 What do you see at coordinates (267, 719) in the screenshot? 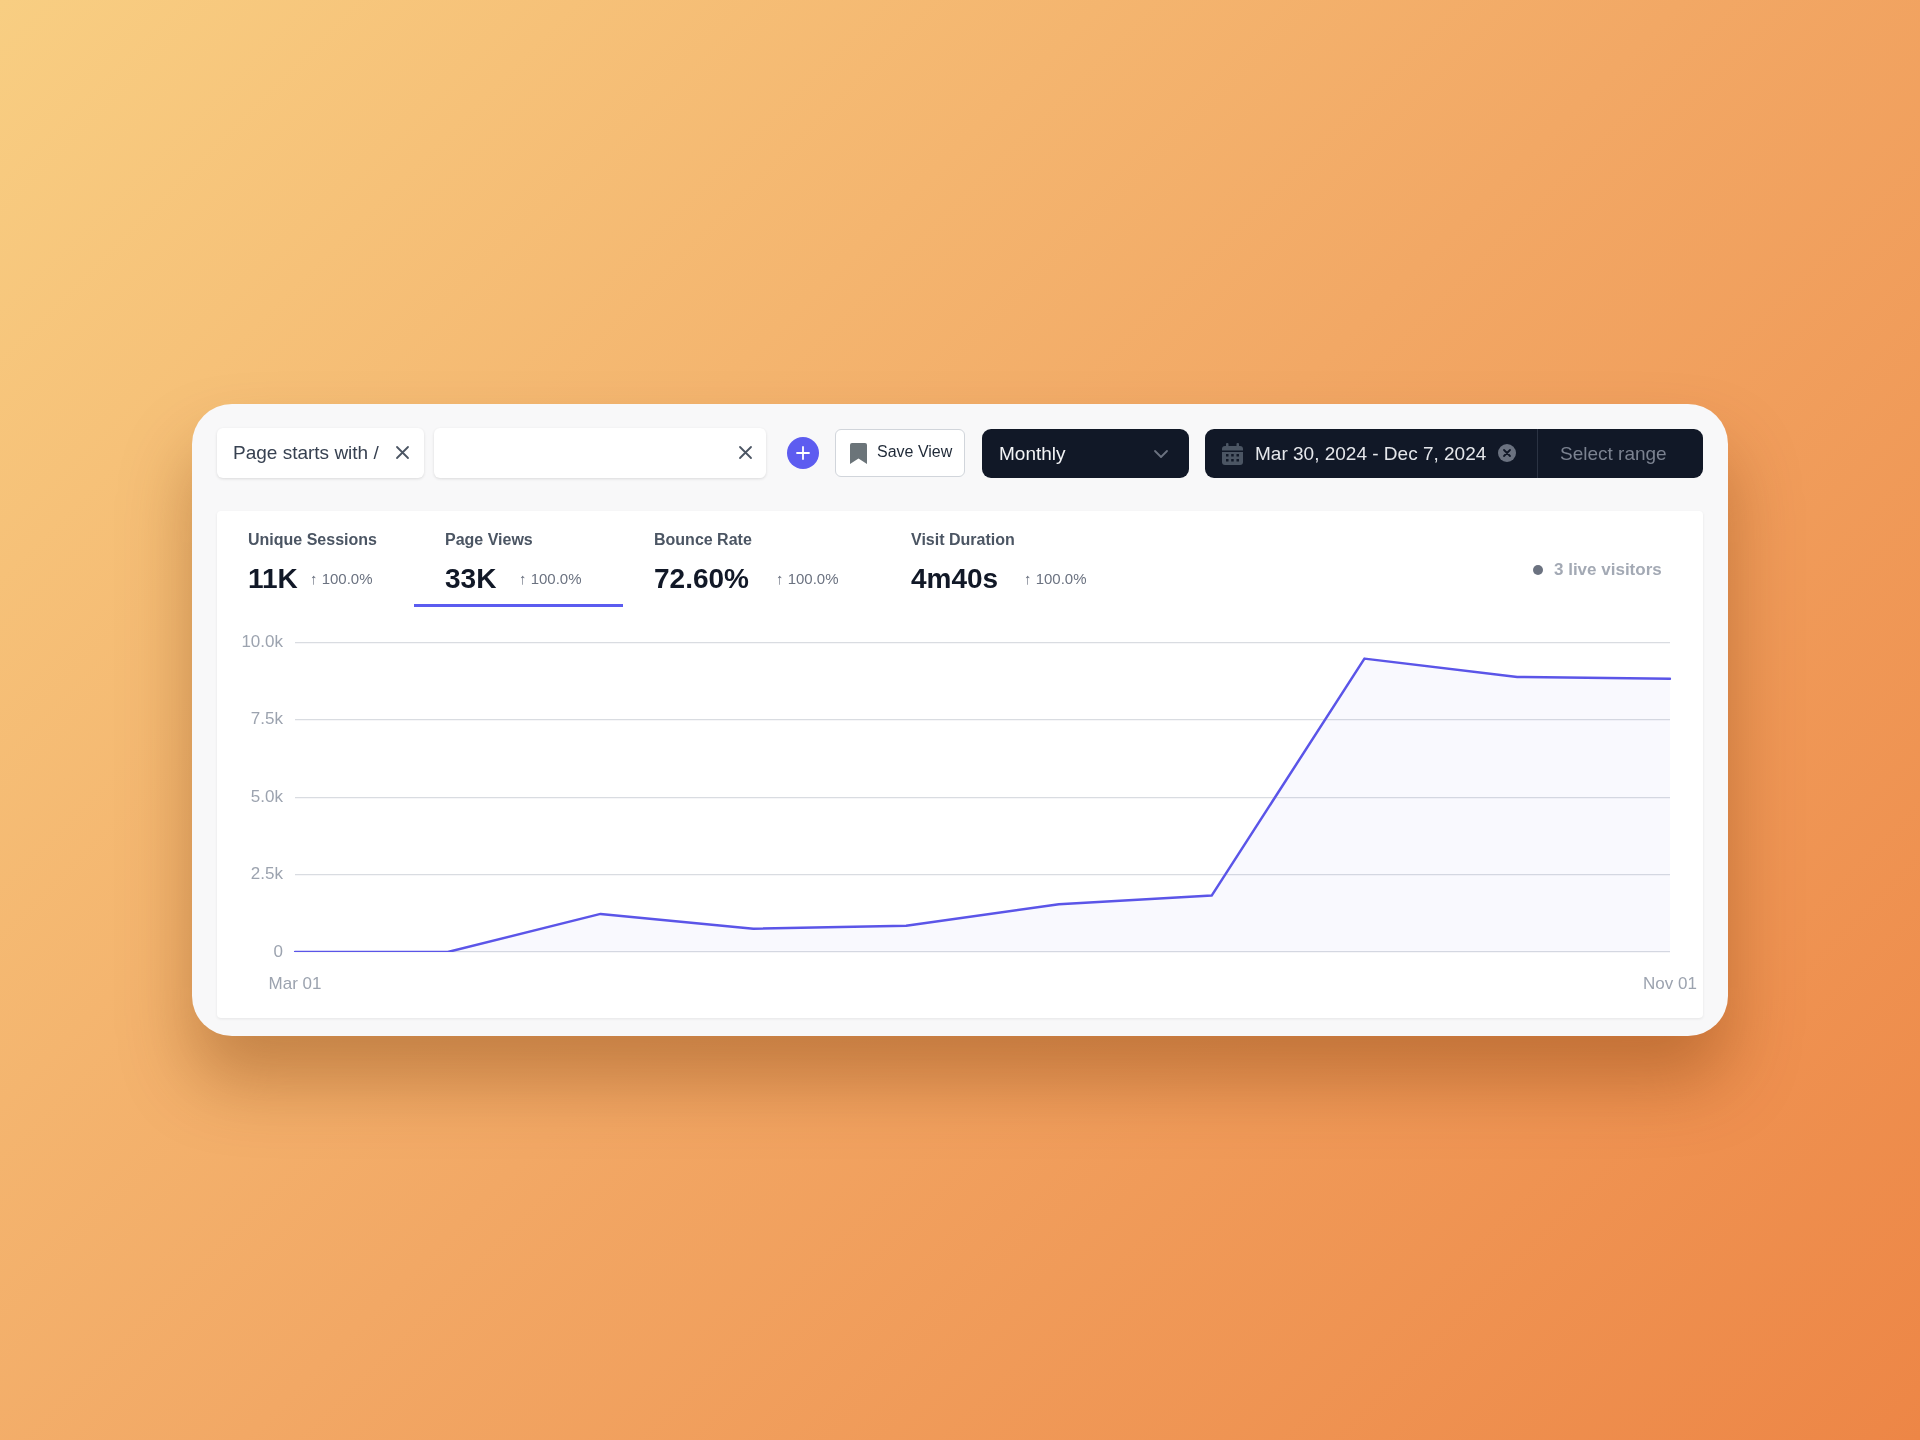
I see `y-tick-label: 7.5k` at bounding box center [267, 719].